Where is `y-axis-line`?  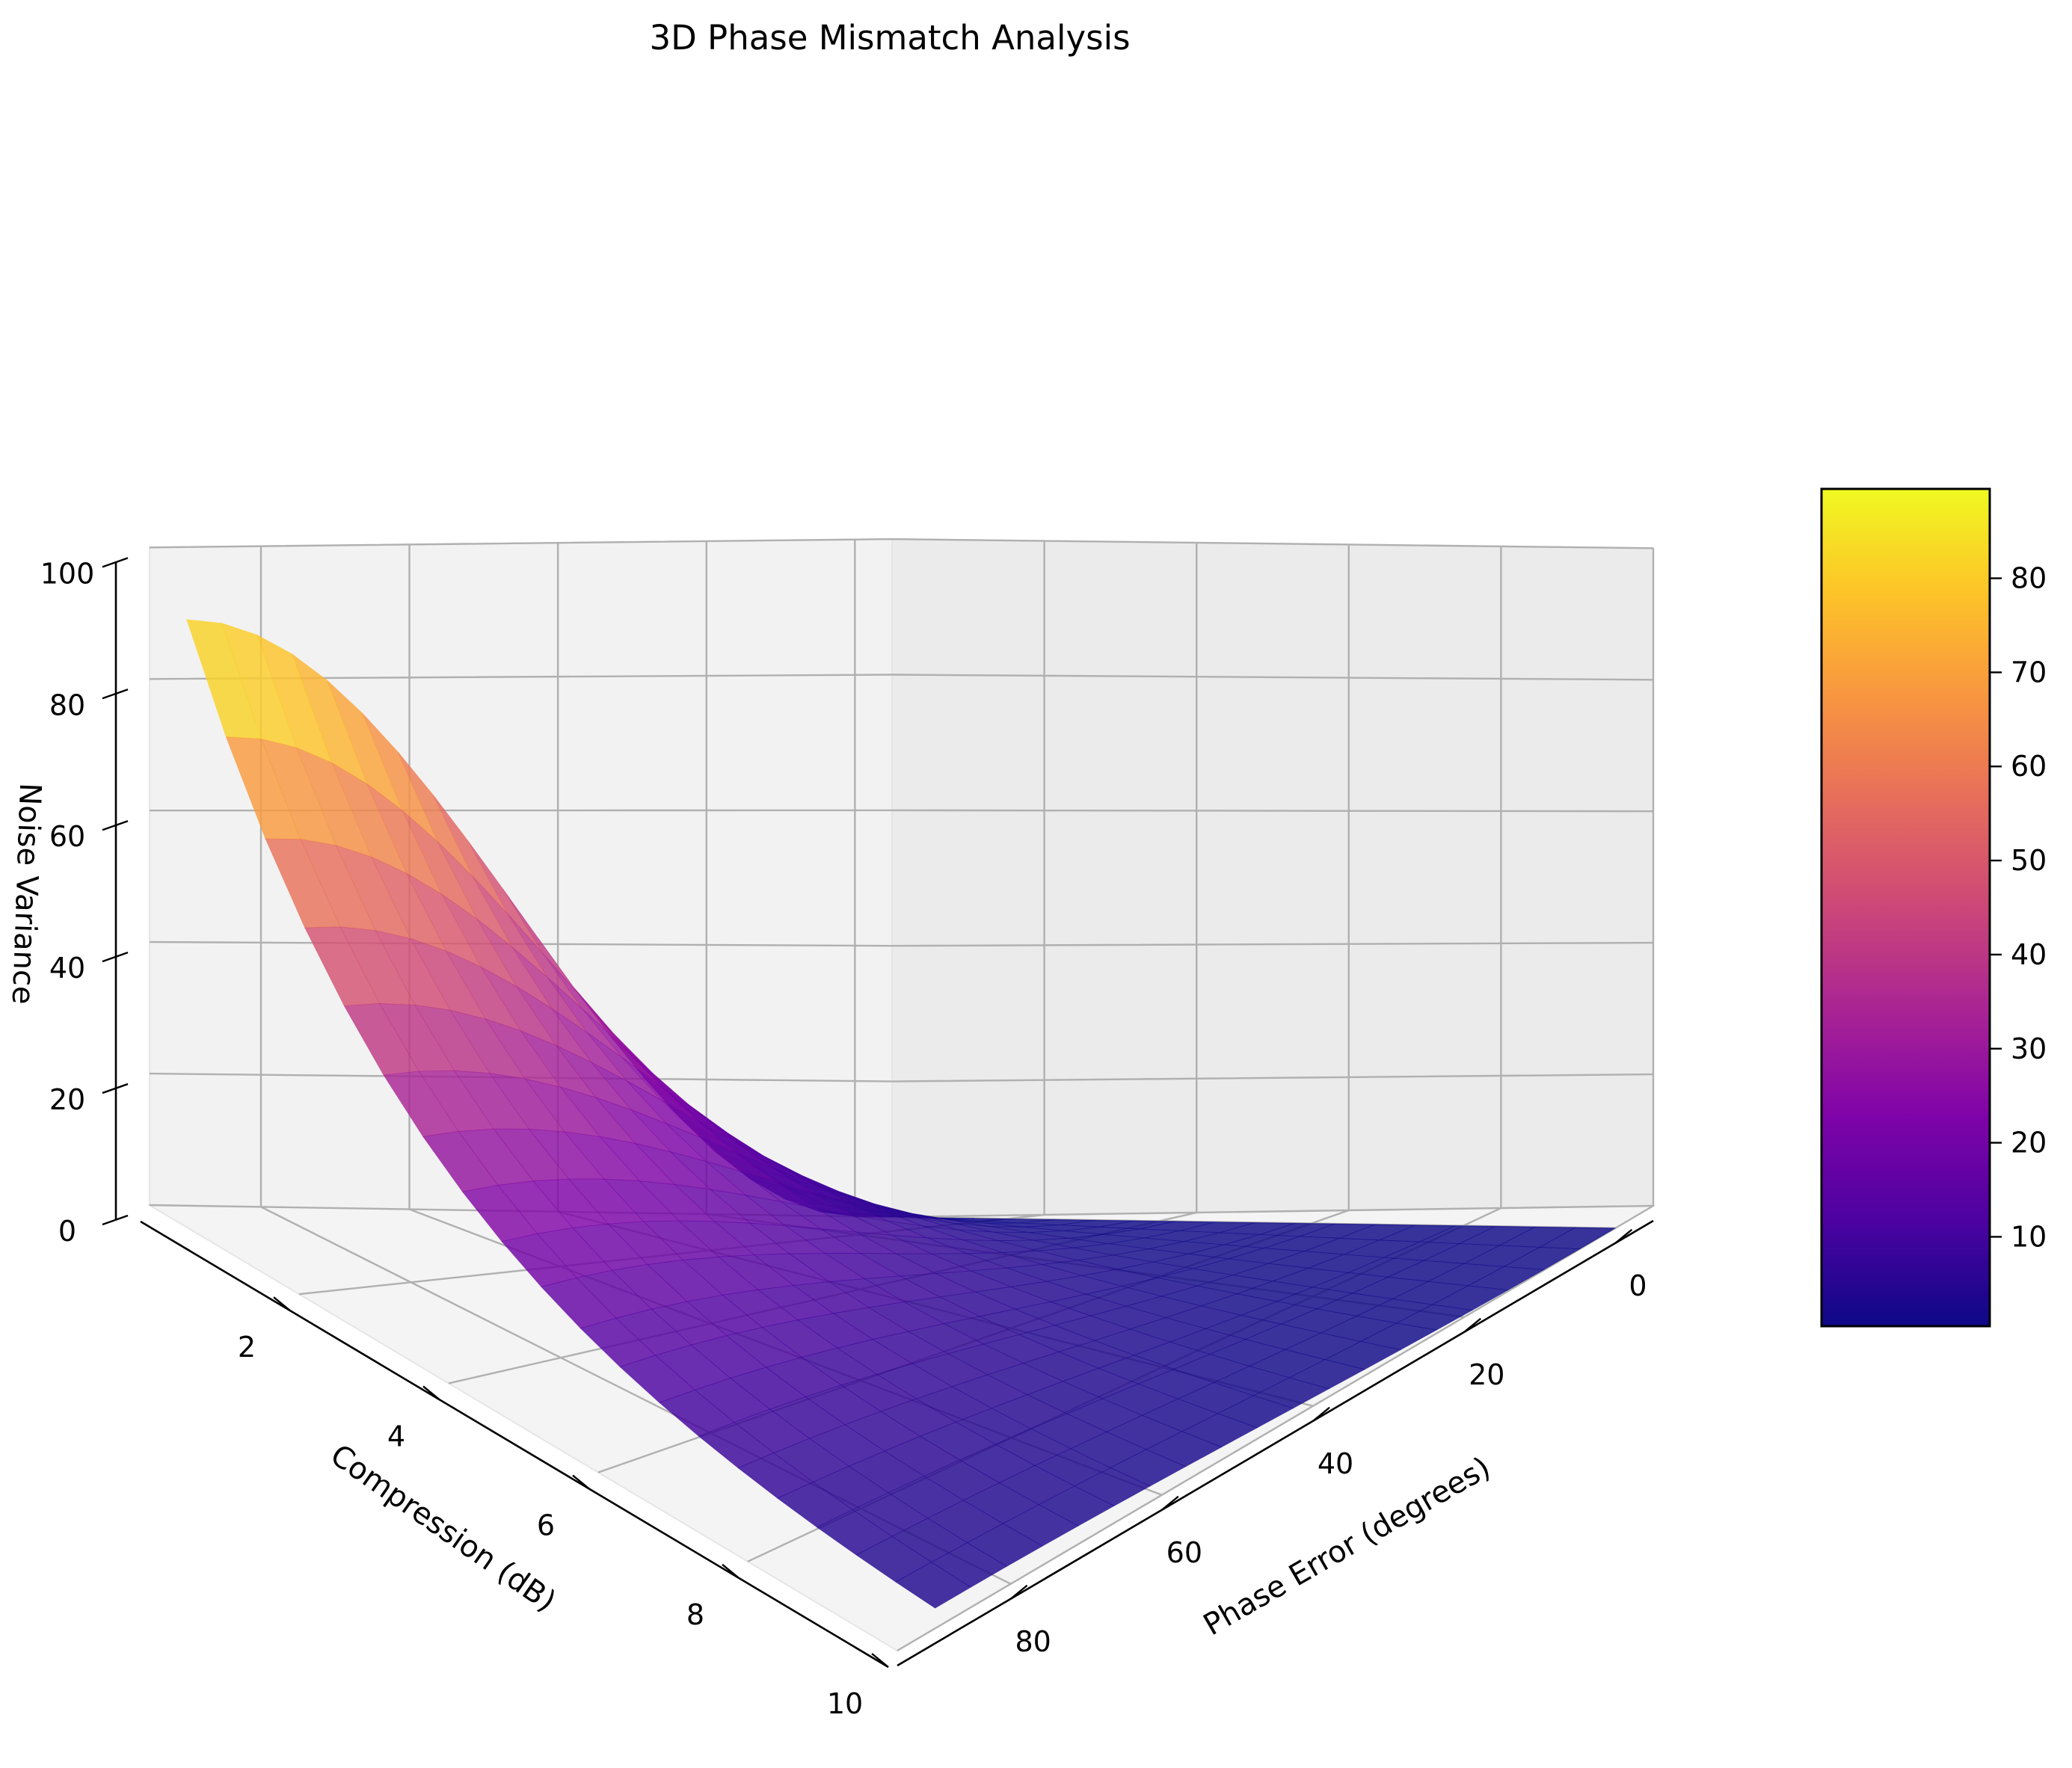 y-axis-line is located at coordinates (514, 1444).